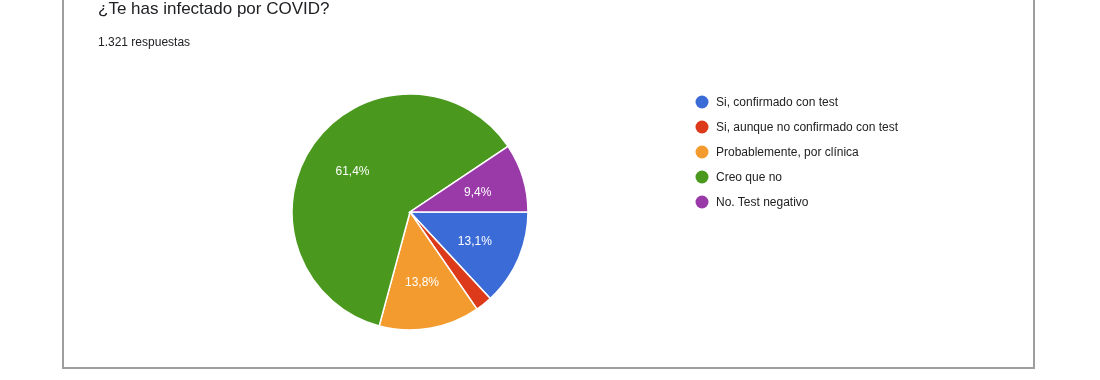  What do you see at coordinates (214, 9) in the screenshot?
I see `chart-title: ¿Te has infectado por COVID?` at bounding box center [214, 9].